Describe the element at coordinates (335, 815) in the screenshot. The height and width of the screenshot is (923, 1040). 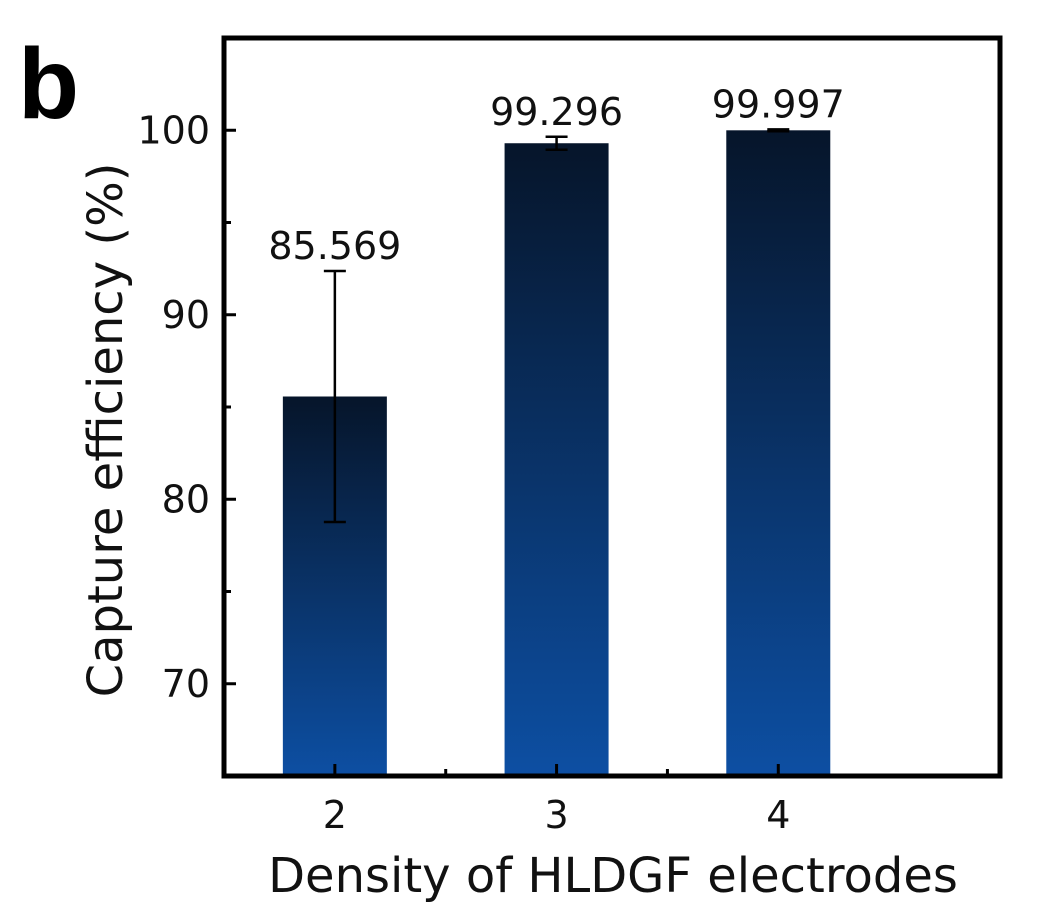
I see `x-tick-label-2: 2` at that location.